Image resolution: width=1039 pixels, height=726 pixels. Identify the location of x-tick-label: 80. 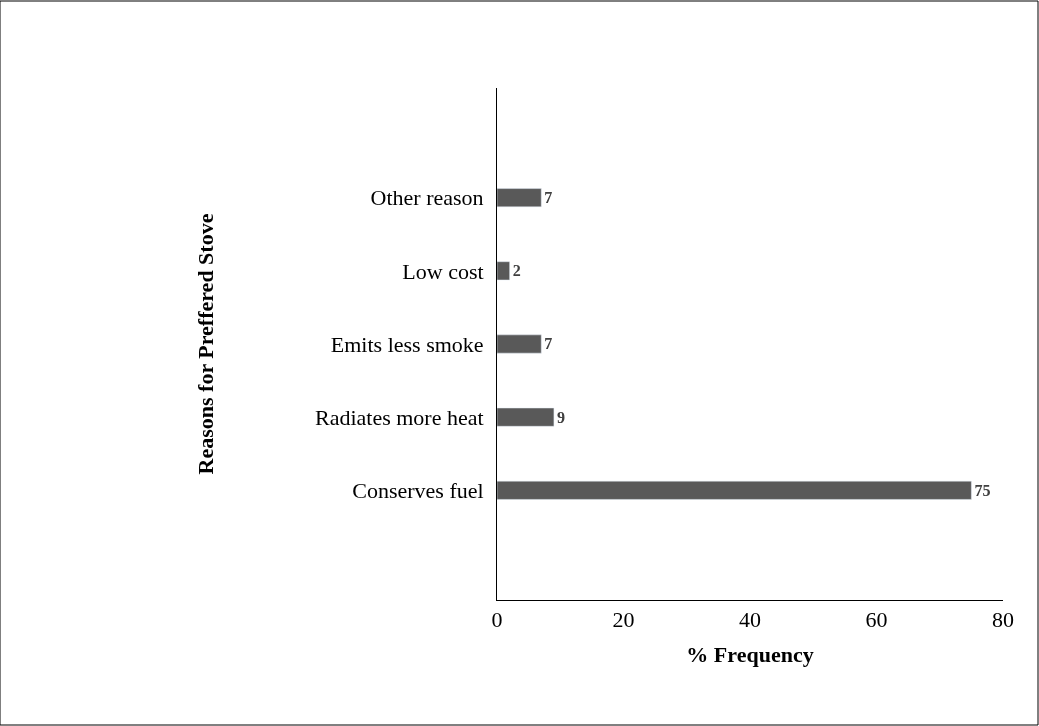
(1003, 620).